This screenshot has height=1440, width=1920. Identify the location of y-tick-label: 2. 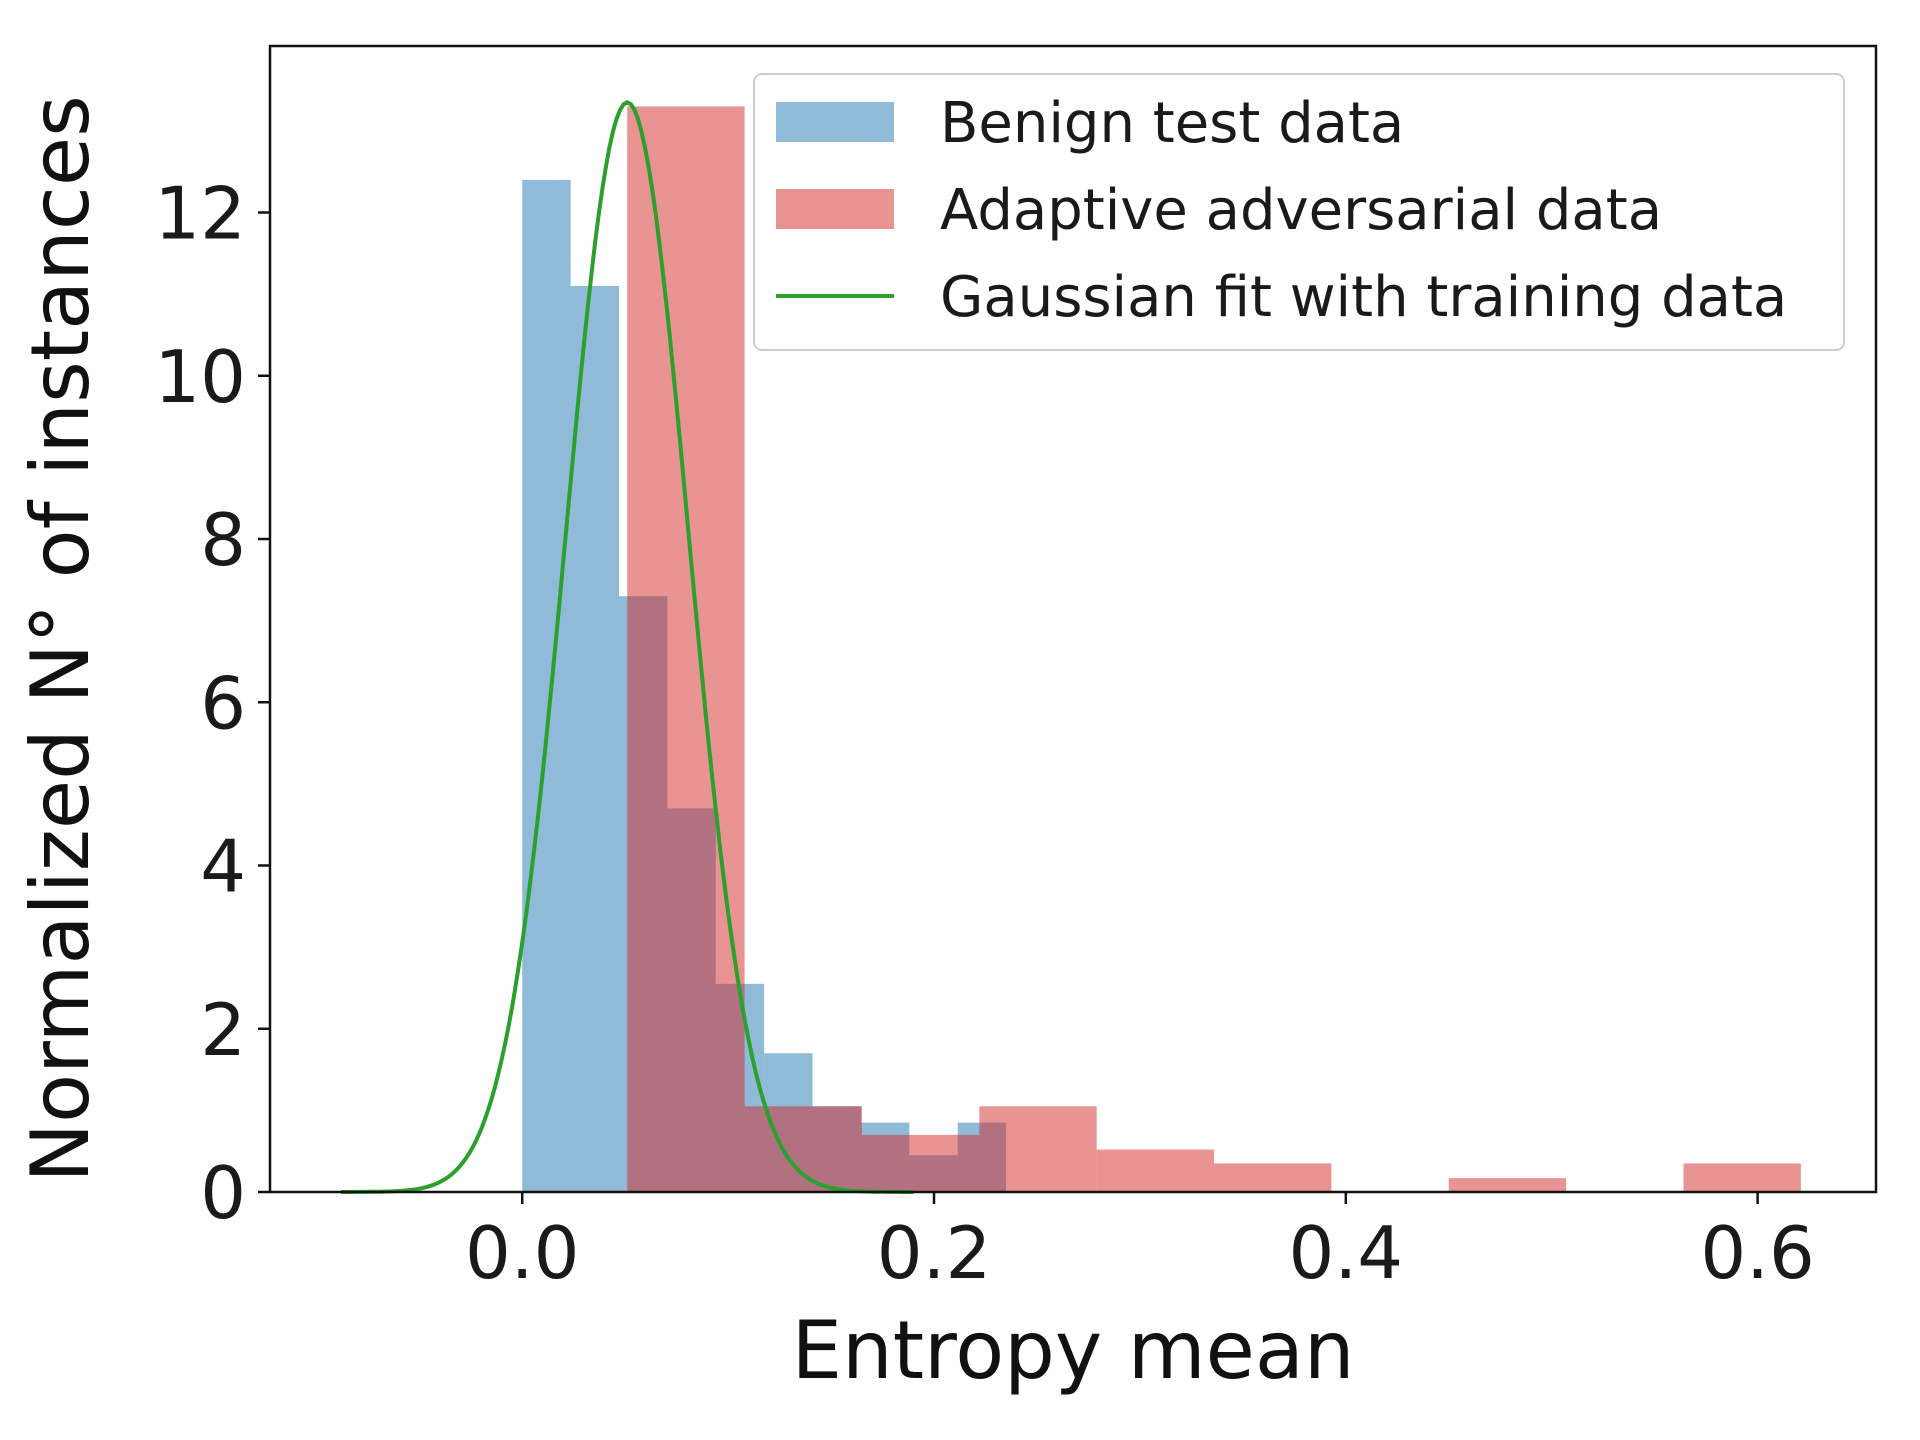
(223, 1030).